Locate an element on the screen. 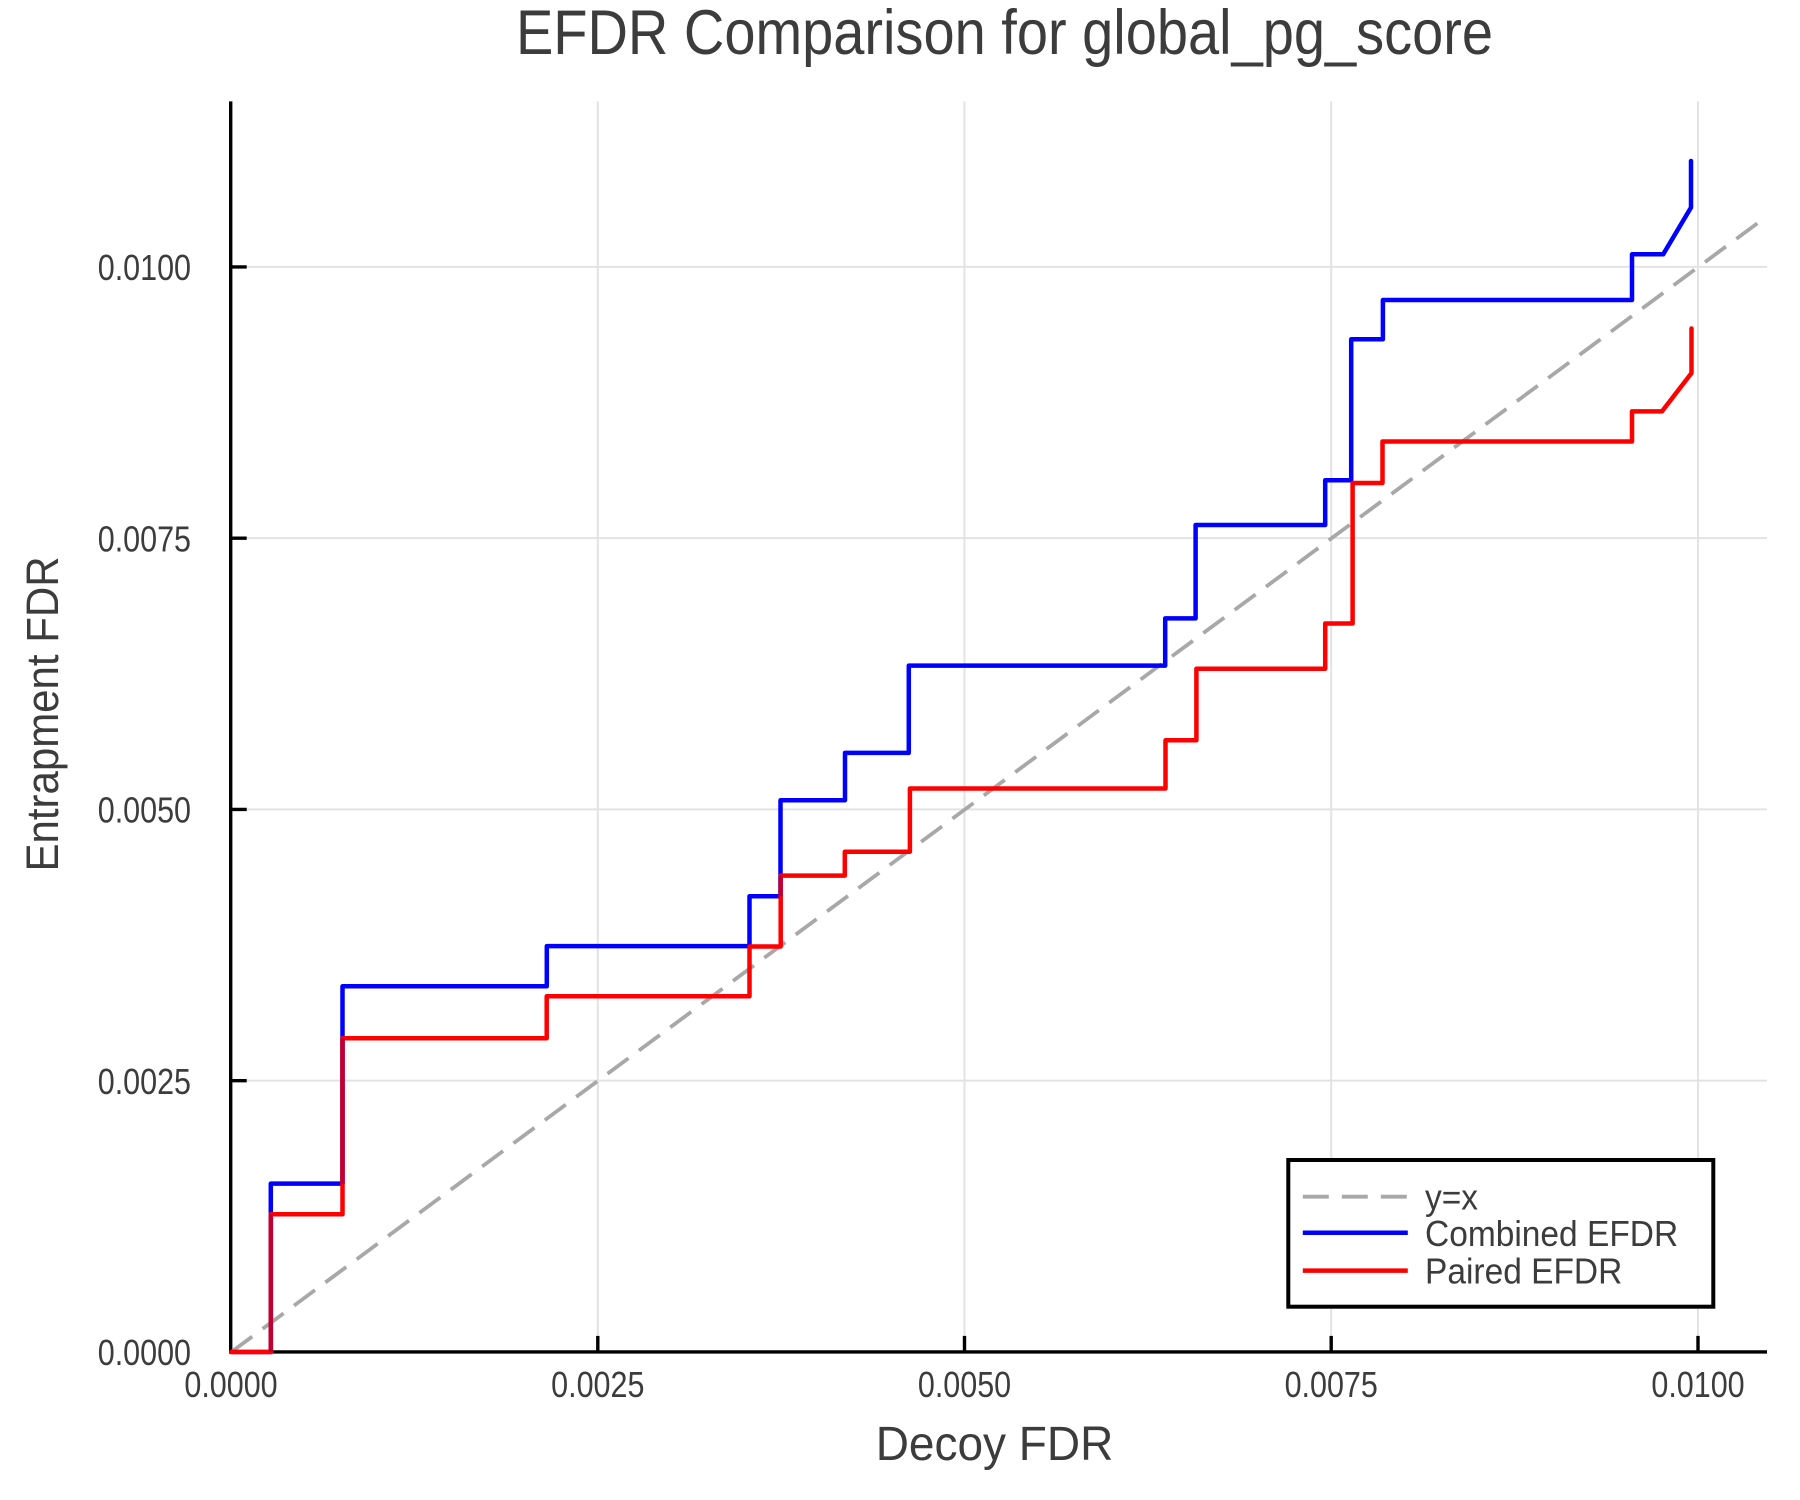 The width and height of the screenshot is (1800, 1500). svg-text: y=x is located at coordinates (1452, 1198).